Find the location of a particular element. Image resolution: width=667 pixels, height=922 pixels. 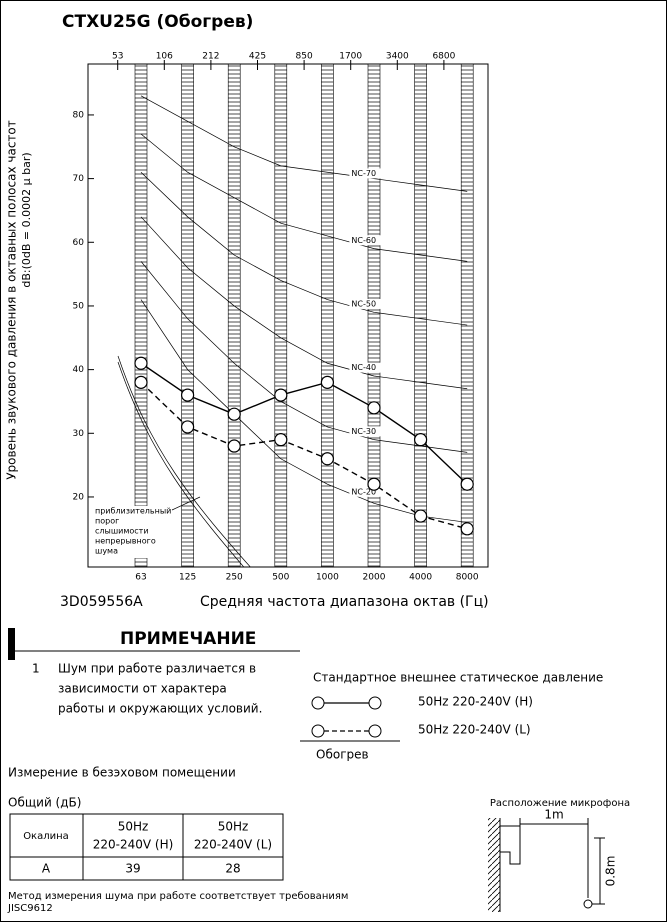

mic-title: Расположение микрофона is located at coordinates (560, 803).